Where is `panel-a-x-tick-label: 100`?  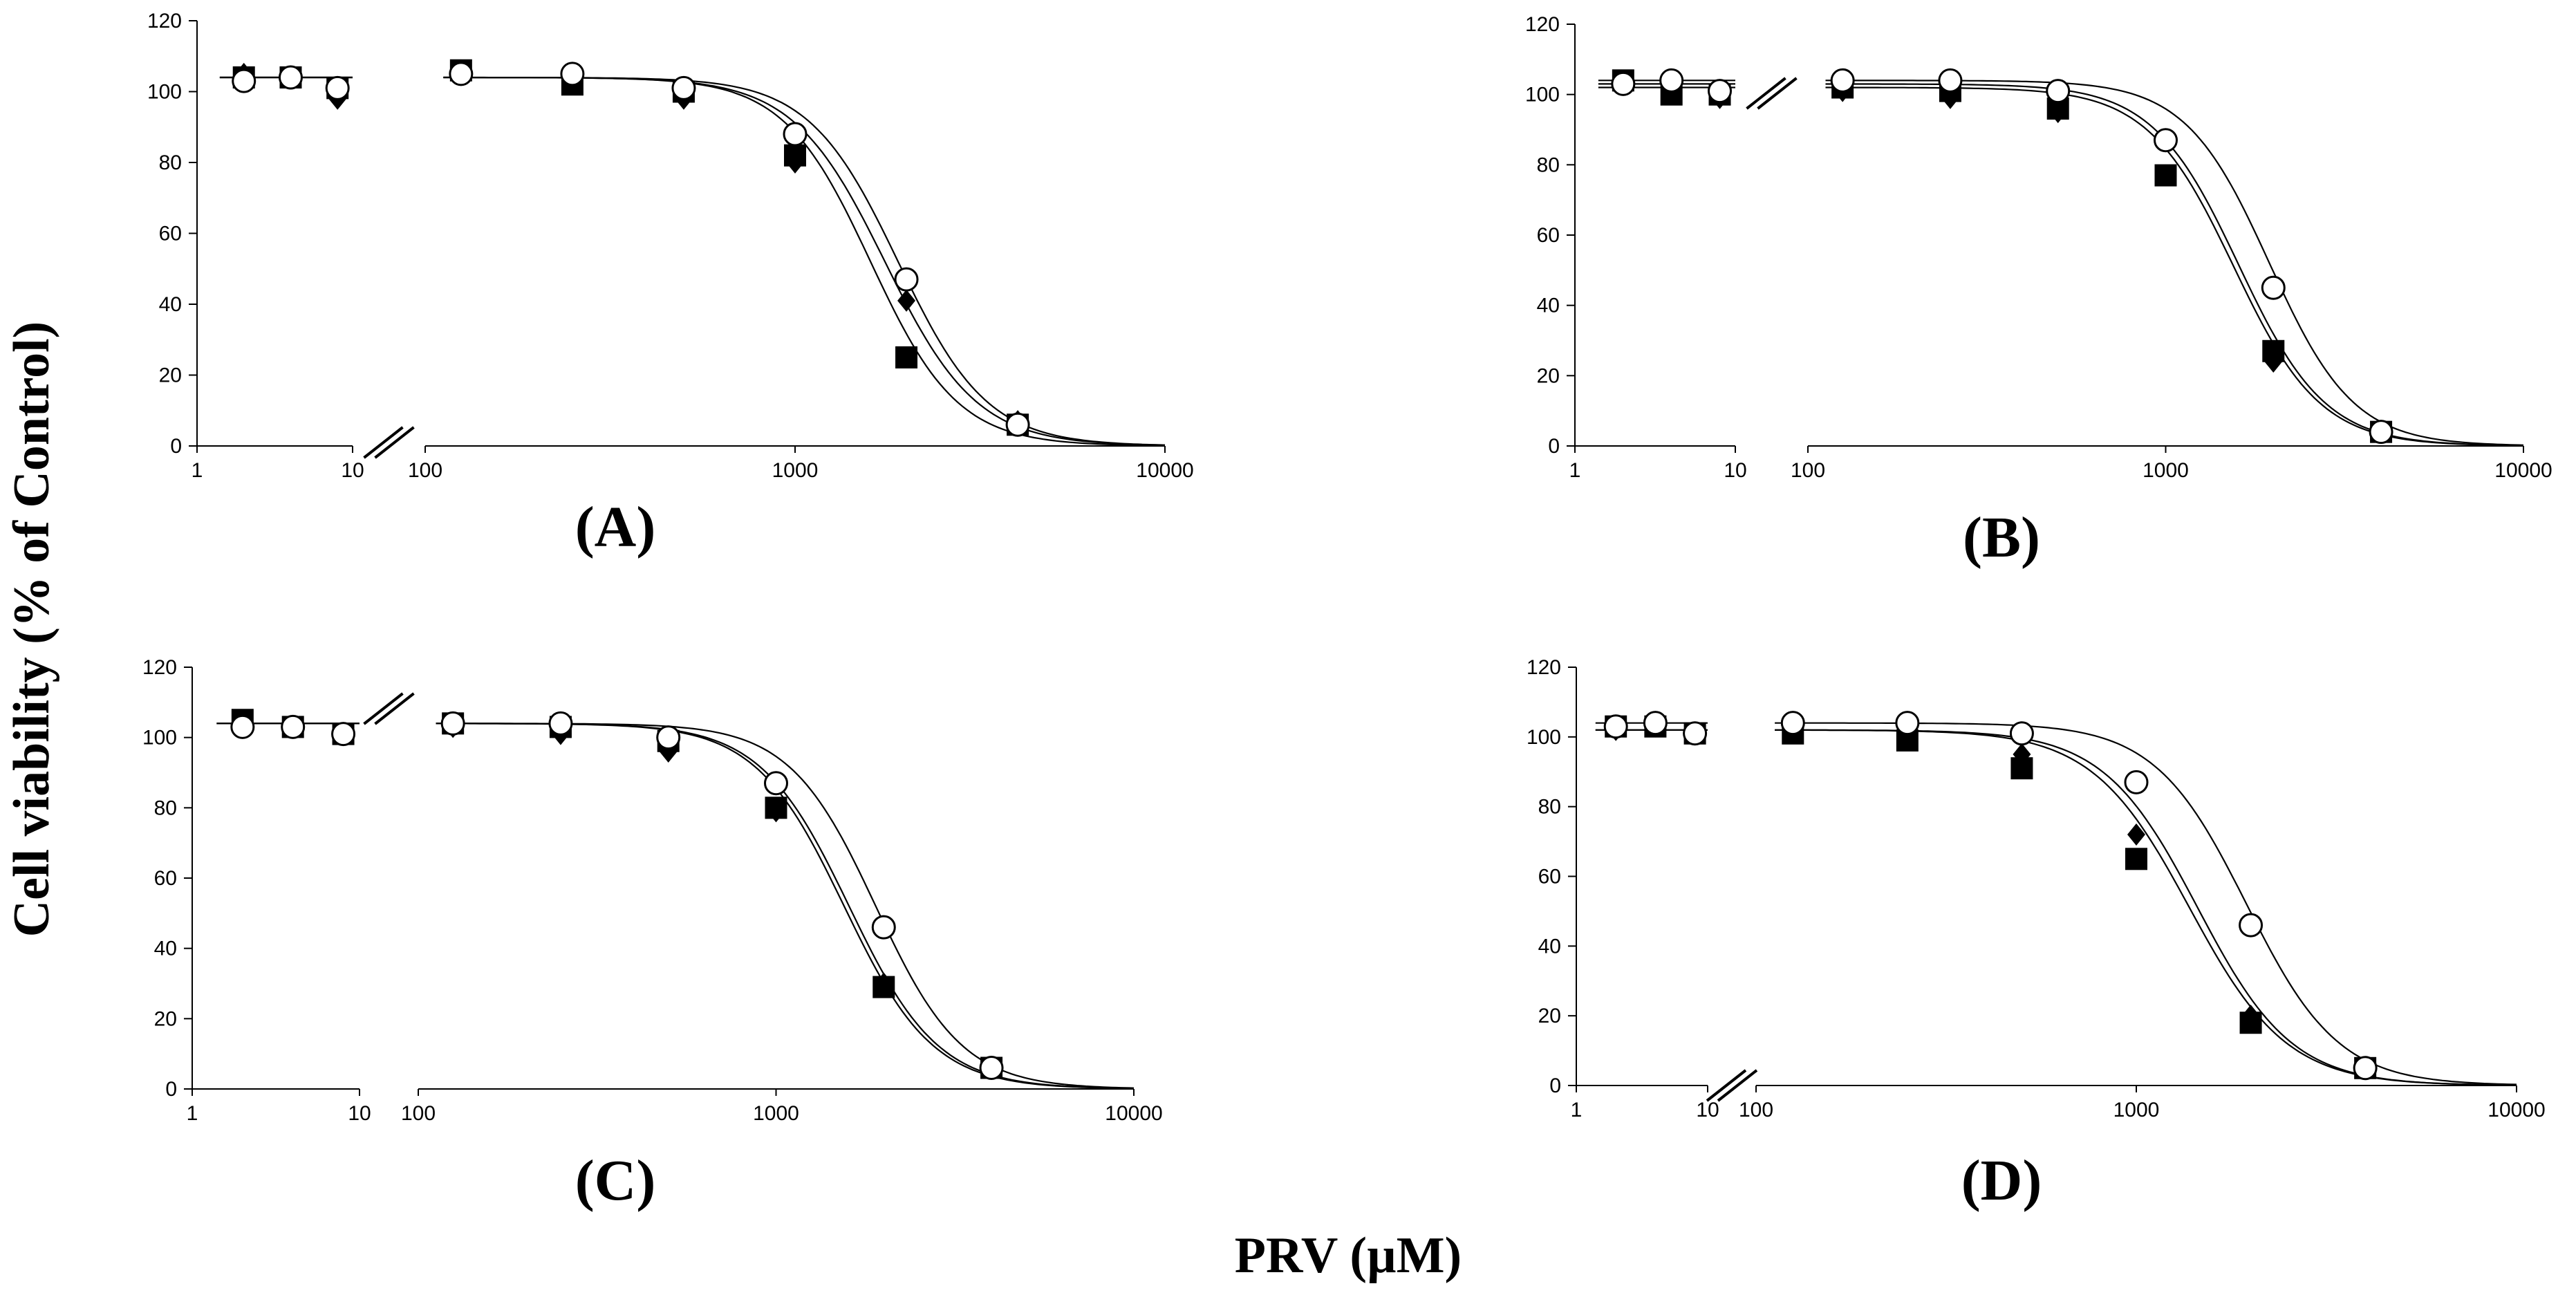
panel-a-x-tick-label: 100 is located at coordinates (425, 470).